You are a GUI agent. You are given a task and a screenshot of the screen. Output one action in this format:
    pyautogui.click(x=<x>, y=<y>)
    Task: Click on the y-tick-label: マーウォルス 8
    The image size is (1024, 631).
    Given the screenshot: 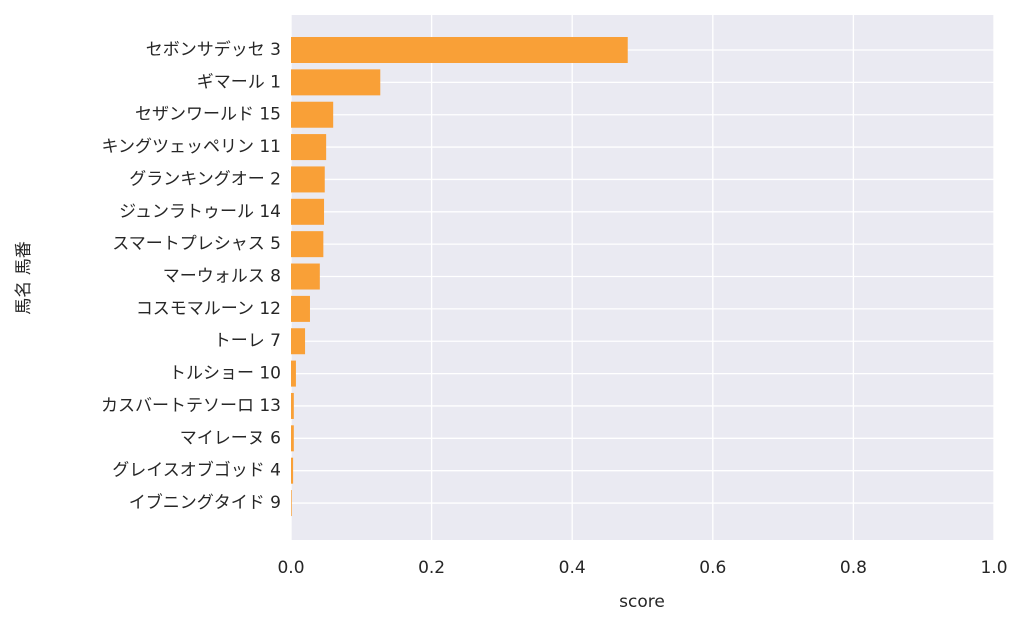 What is the action you would take?
    pyautogui.click(x=222, y=277)
    